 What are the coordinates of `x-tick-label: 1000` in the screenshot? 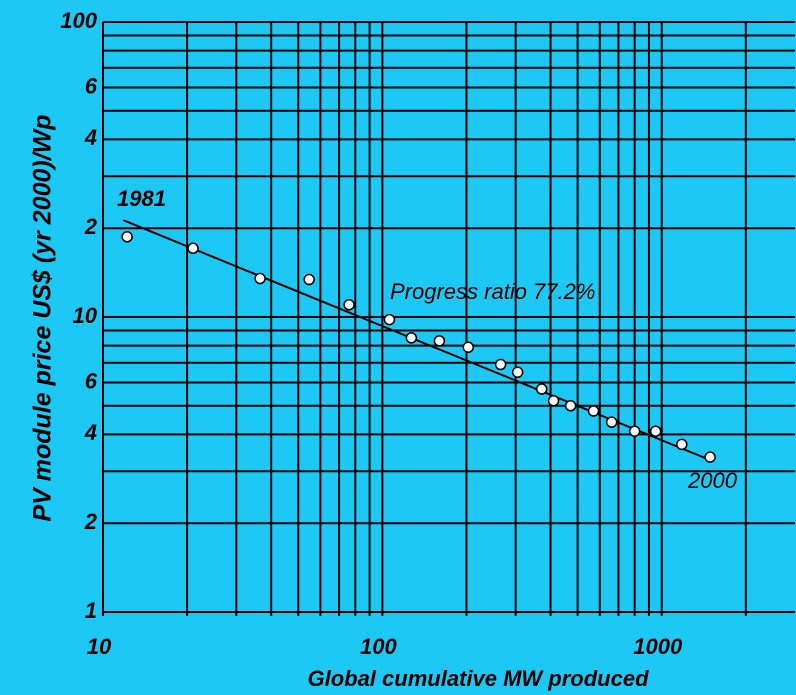 It's located at (658, 646).